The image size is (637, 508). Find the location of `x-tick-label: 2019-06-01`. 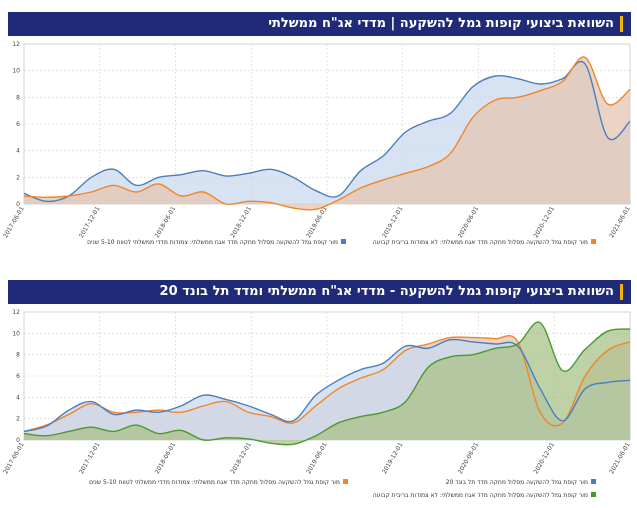

x-tick-label: 2019-06-01 is located at coordinates (317, 458).